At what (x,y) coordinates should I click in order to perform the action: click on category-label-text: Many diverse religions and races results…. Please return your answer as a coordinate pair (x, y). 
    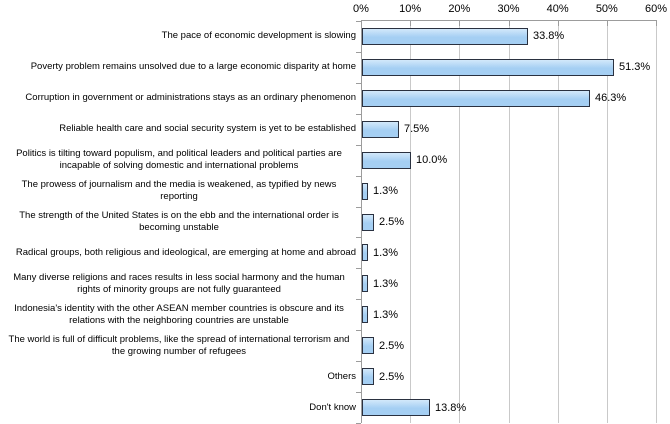
    Looking at the image, I should click on (179, 283).